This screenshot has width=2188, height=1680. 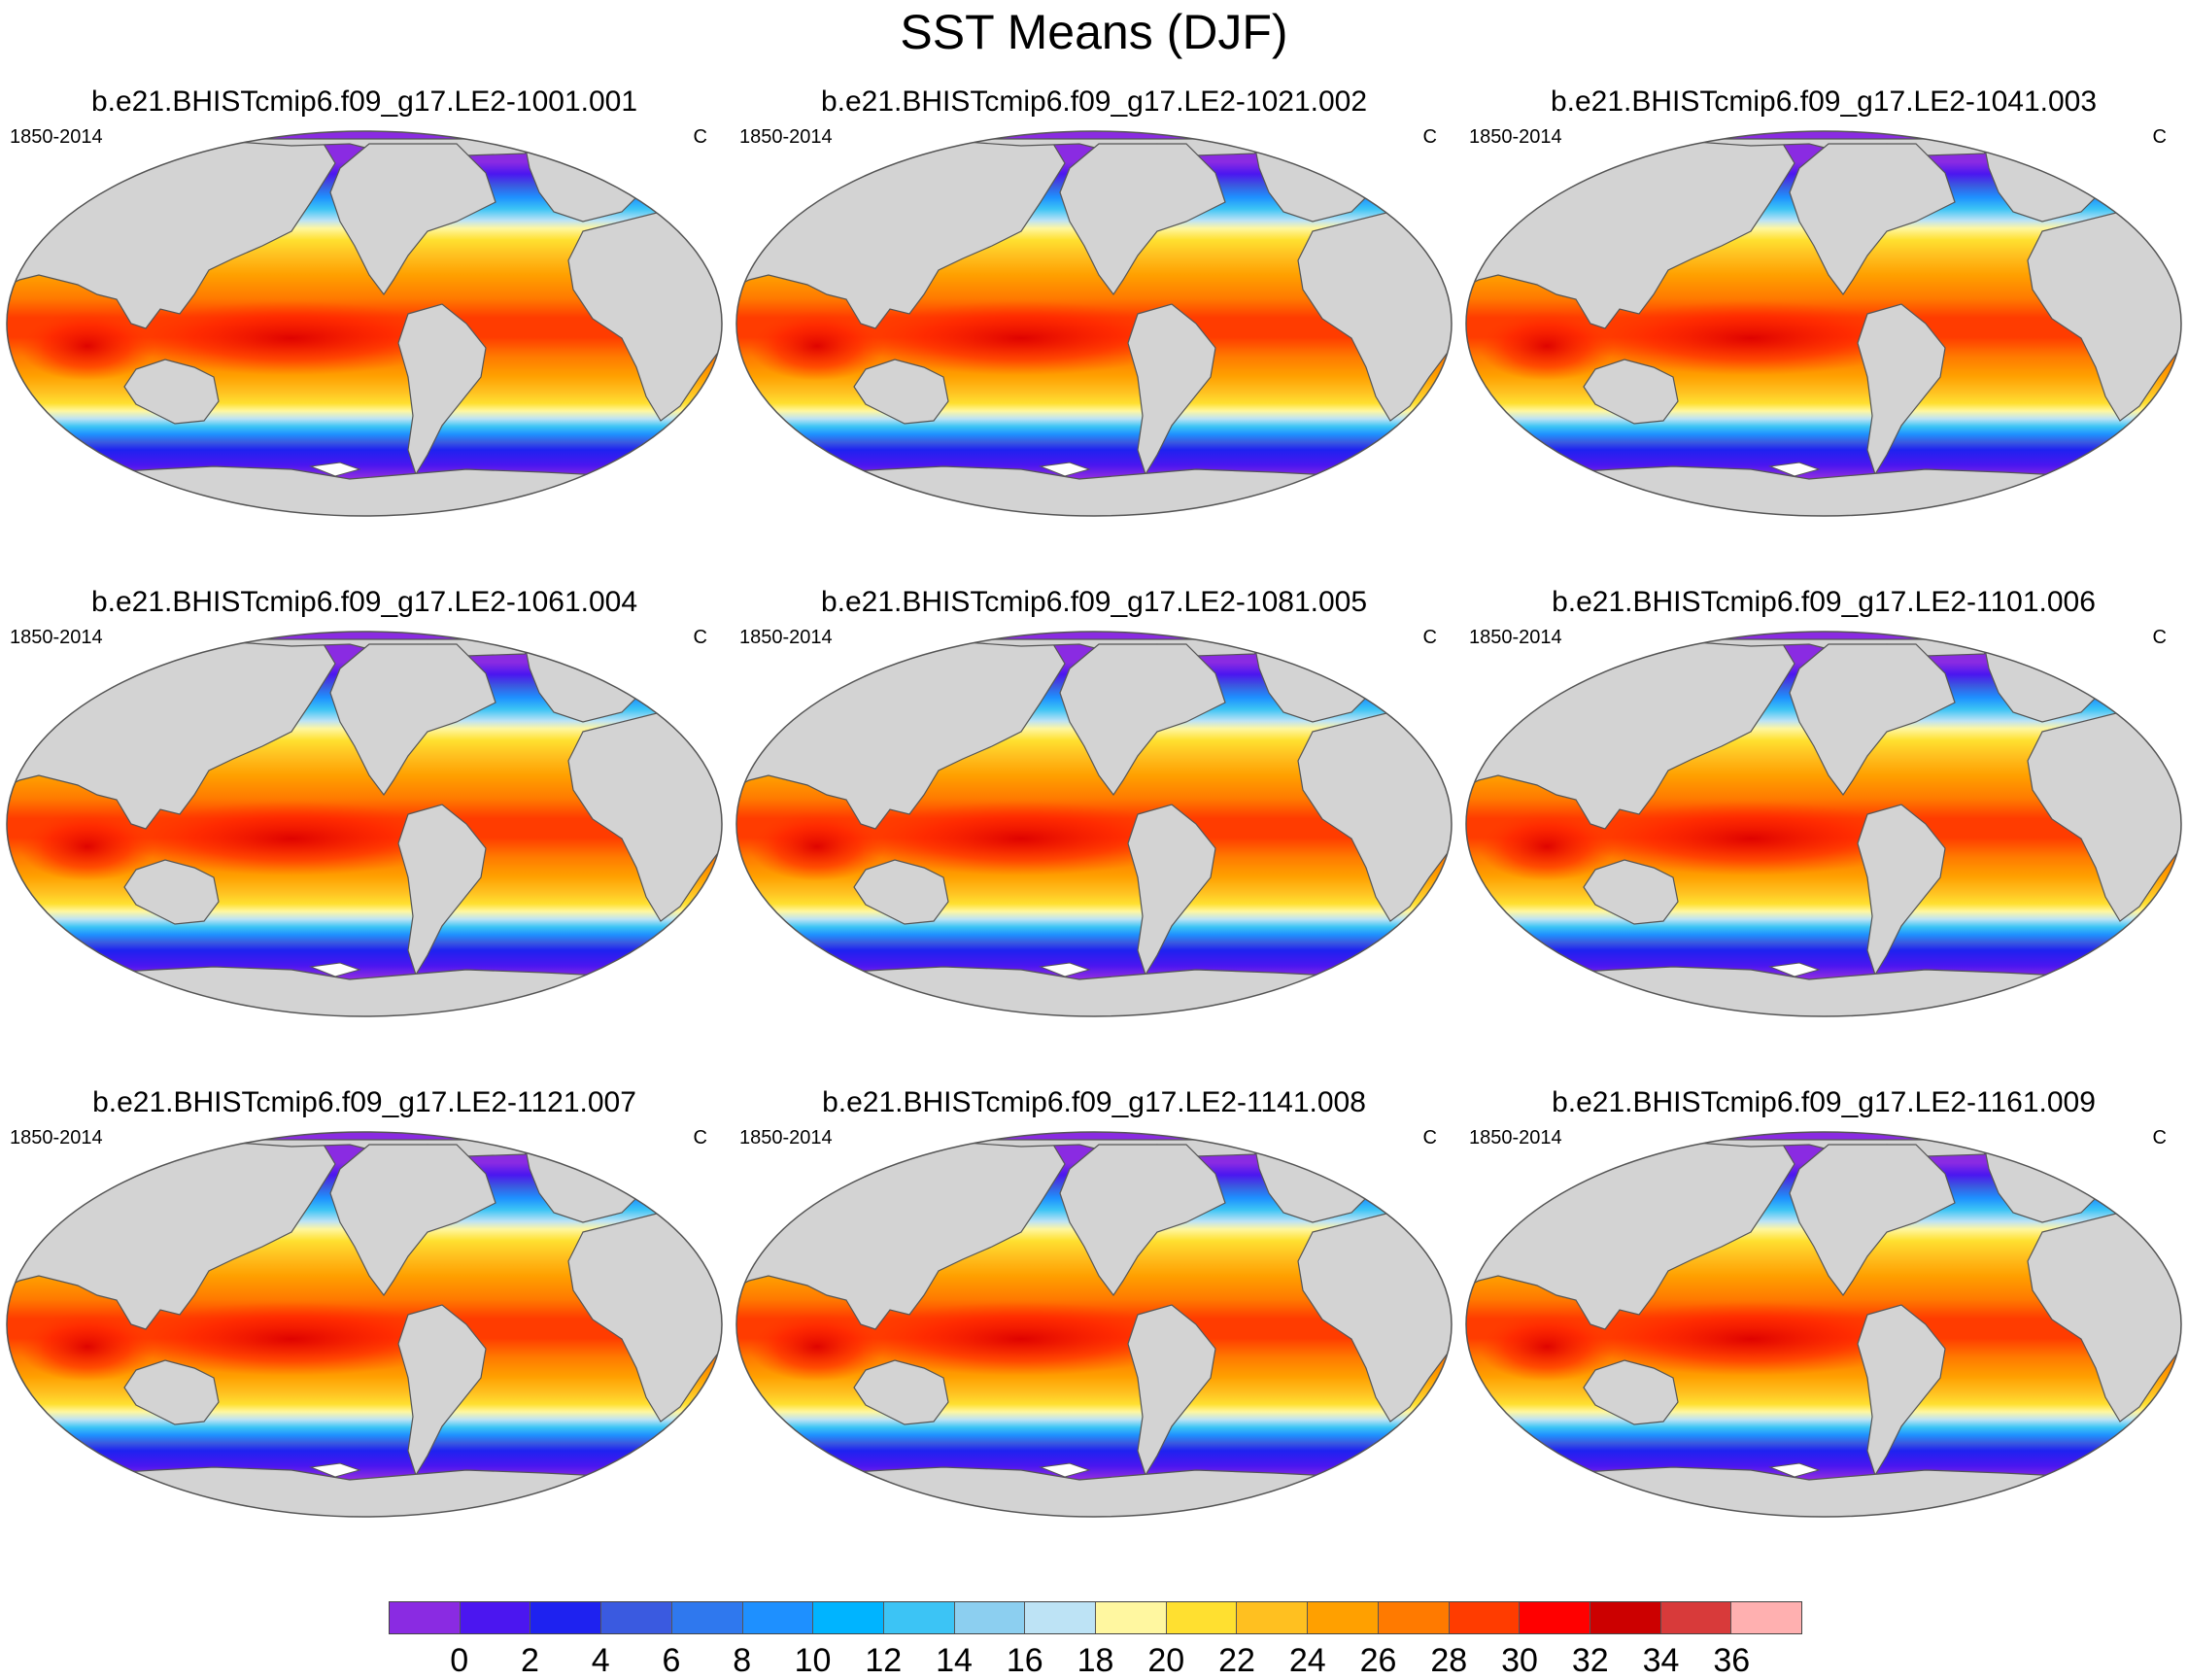 What do you see at coordinates (1024, 1660) in the screenshot?
I see `colorbar-tick-label: 16` at bounding box center [1024, 1660].